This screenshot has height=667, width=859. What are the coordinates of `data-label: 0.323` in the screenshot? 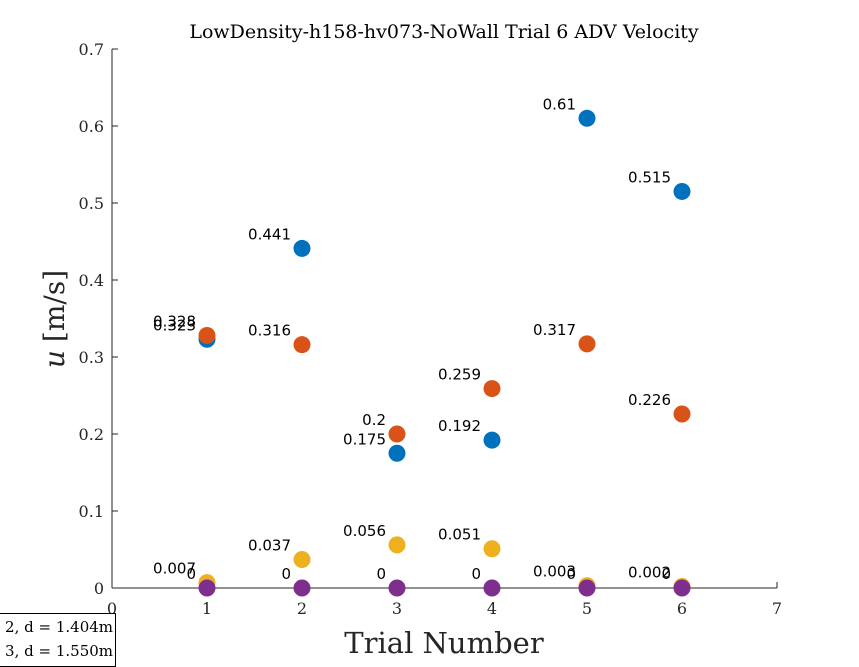 It's located at (174, 325).